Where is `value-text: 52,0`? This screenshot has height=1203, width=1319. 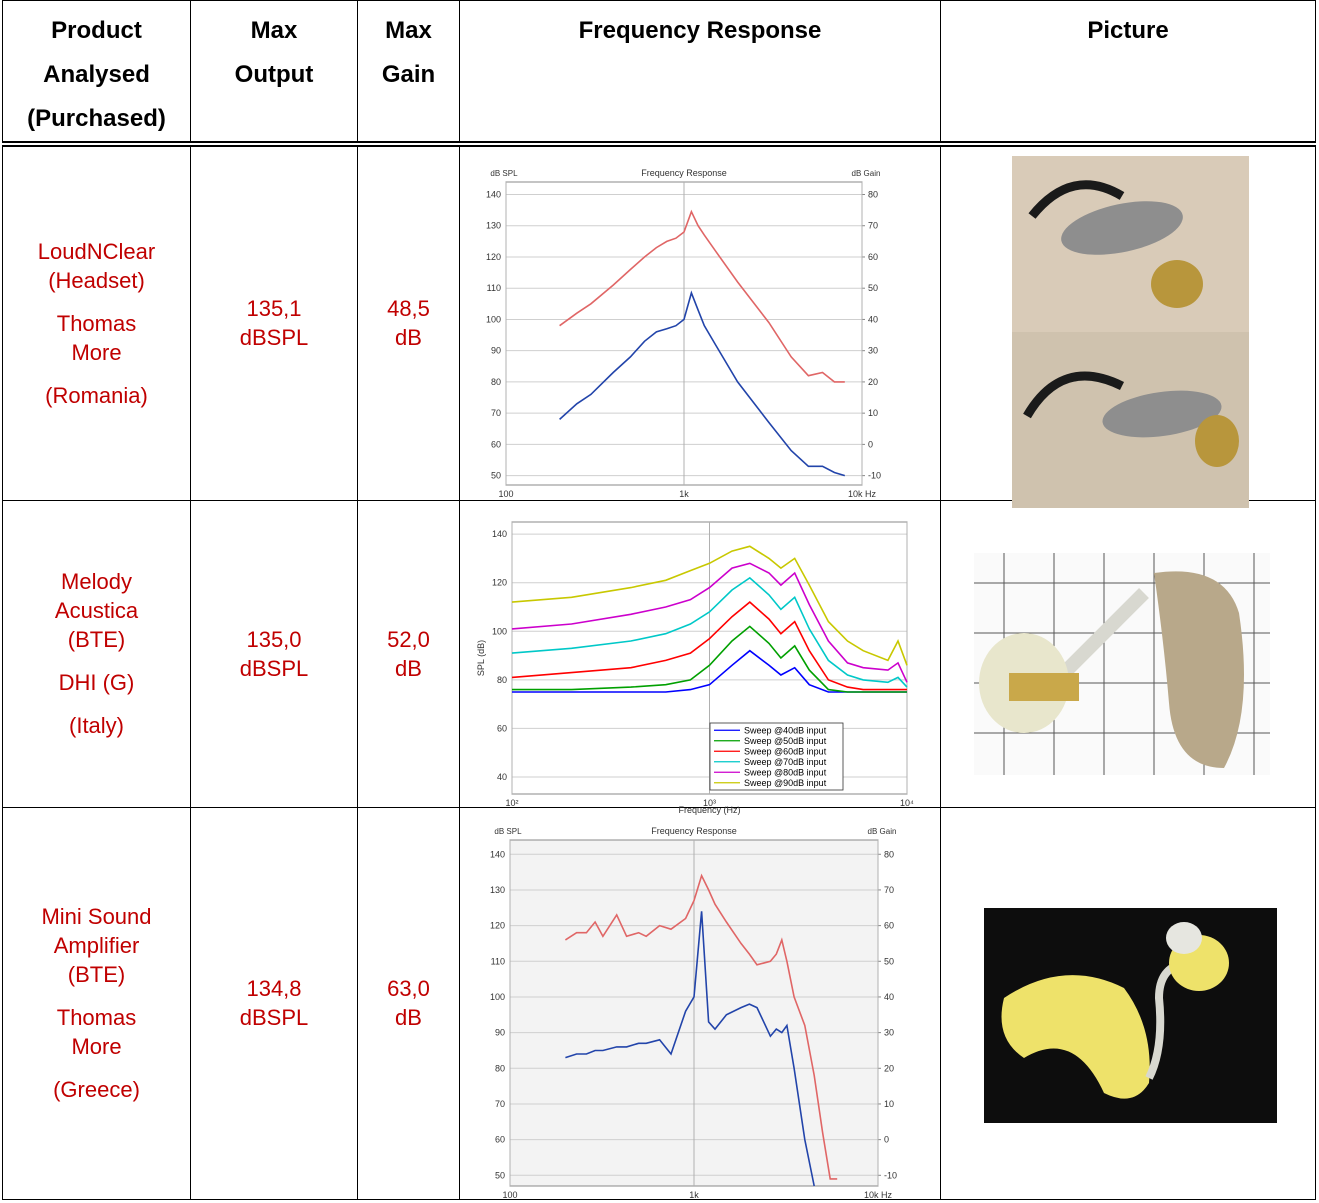
value-text: 52,0 is located at coordinates (408, 639).